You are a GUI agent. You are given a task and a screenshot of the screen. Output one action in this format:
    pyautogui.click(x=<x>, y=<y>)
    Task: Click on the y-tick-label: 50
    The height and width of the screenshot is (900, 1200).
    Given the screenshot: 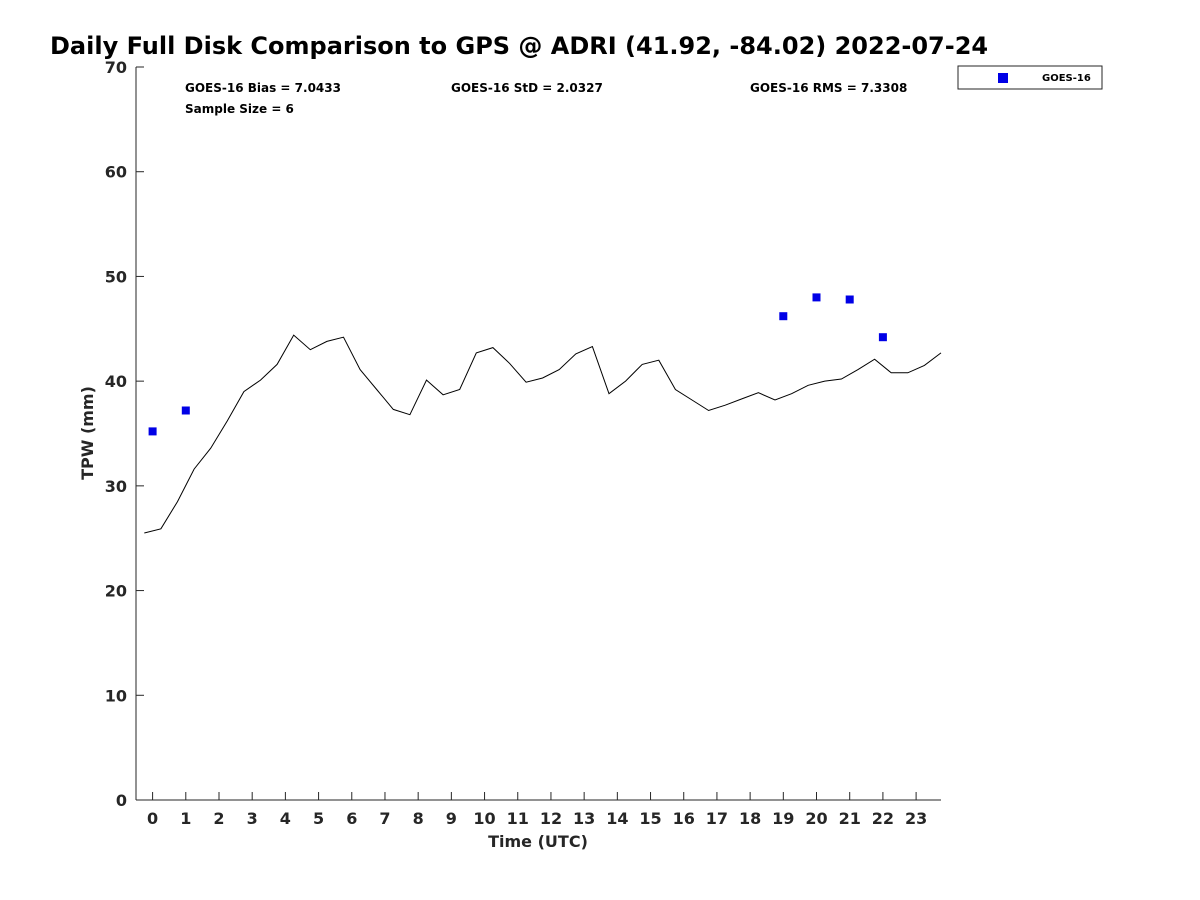 What is the action you would take?
    pyautogui.click(x=116, y=276)
    